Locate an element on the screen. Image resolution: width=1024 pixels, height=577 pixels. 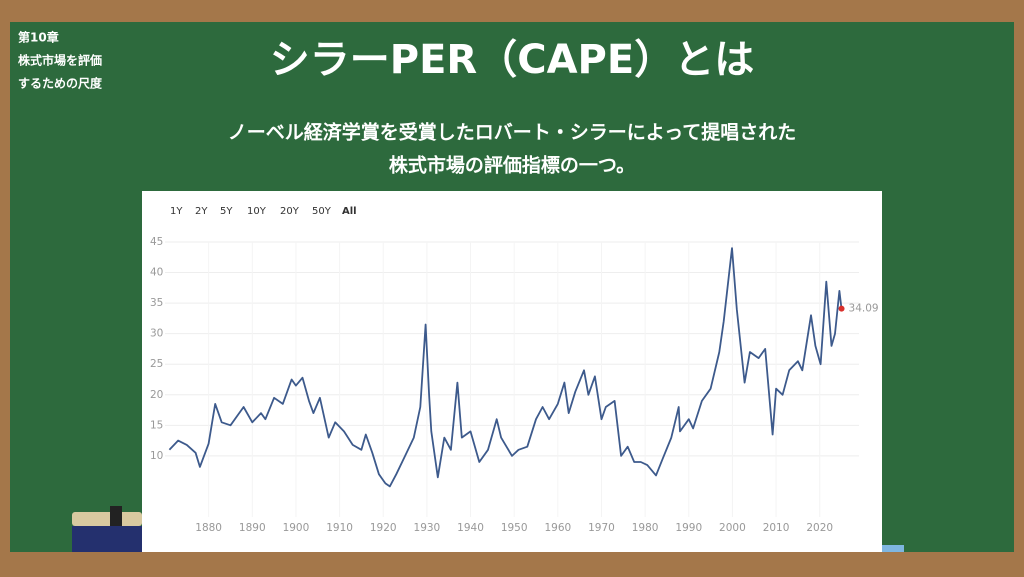
x-tick-label: 1880 is located at coordinates (208, 528).